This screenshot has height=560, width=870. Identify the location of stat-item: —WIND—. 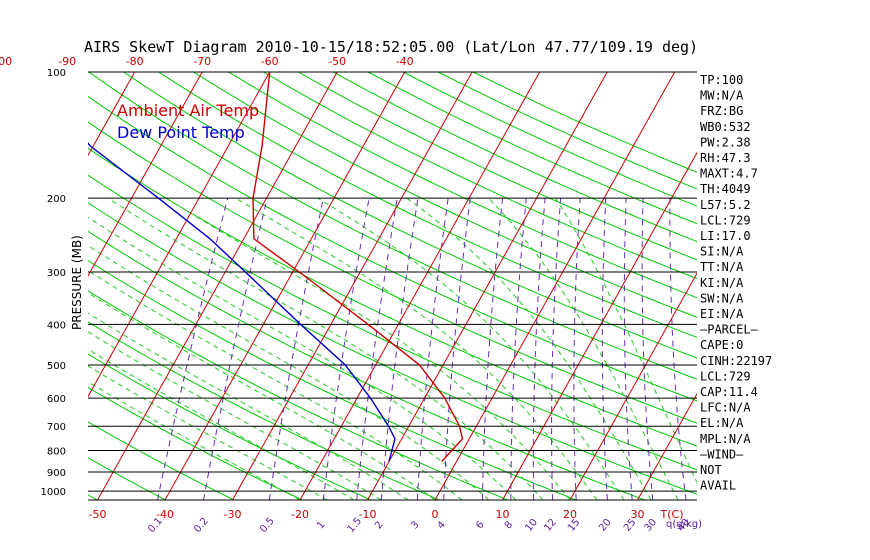
(722, 454).